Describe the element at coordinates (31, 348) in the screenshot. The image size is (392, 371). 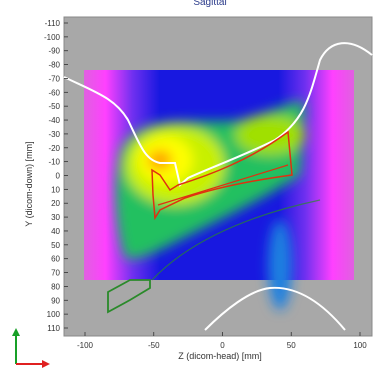
I see `orientation-indicator` at that location.